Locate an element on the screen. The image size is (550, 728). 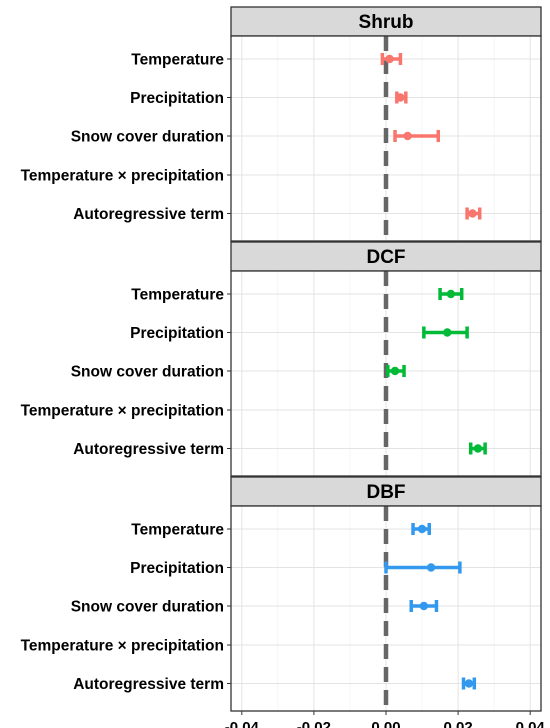
x-tick-label: 0.00 is located at coordinates (385, 723).